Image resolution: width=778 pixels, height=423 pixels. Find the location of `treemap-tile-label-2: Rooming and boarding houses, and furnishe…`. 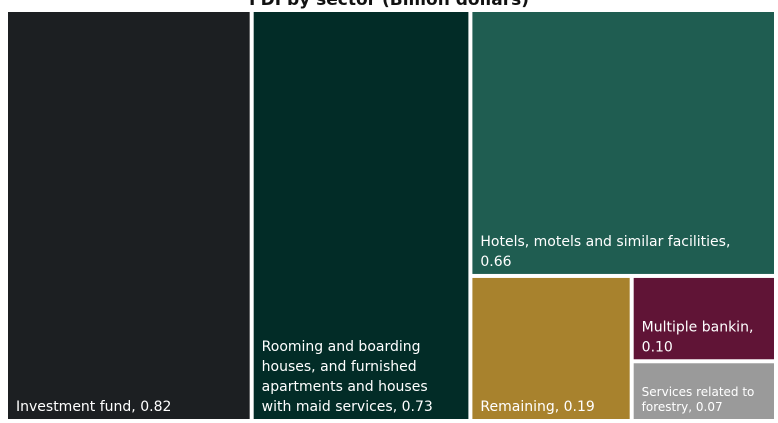

treemap-tile-label-2: Rooming and boarding houses, and furnishe… is located at coordinates (347, 377).